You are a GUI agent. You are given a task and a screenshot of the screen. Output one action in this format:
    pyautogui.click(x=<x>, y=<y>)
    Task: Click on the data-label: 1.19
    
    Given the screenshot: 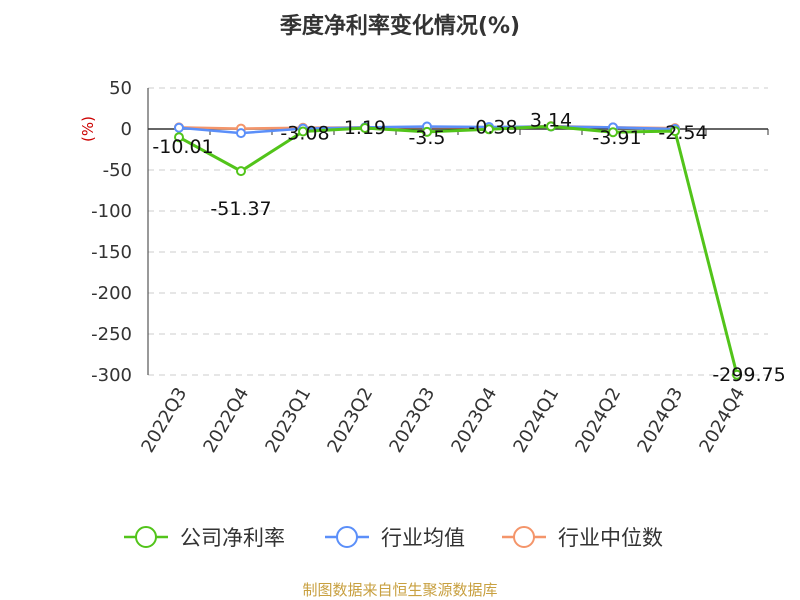 What is the action you would take?
    pyautogui.click(x=365, y=128)
    